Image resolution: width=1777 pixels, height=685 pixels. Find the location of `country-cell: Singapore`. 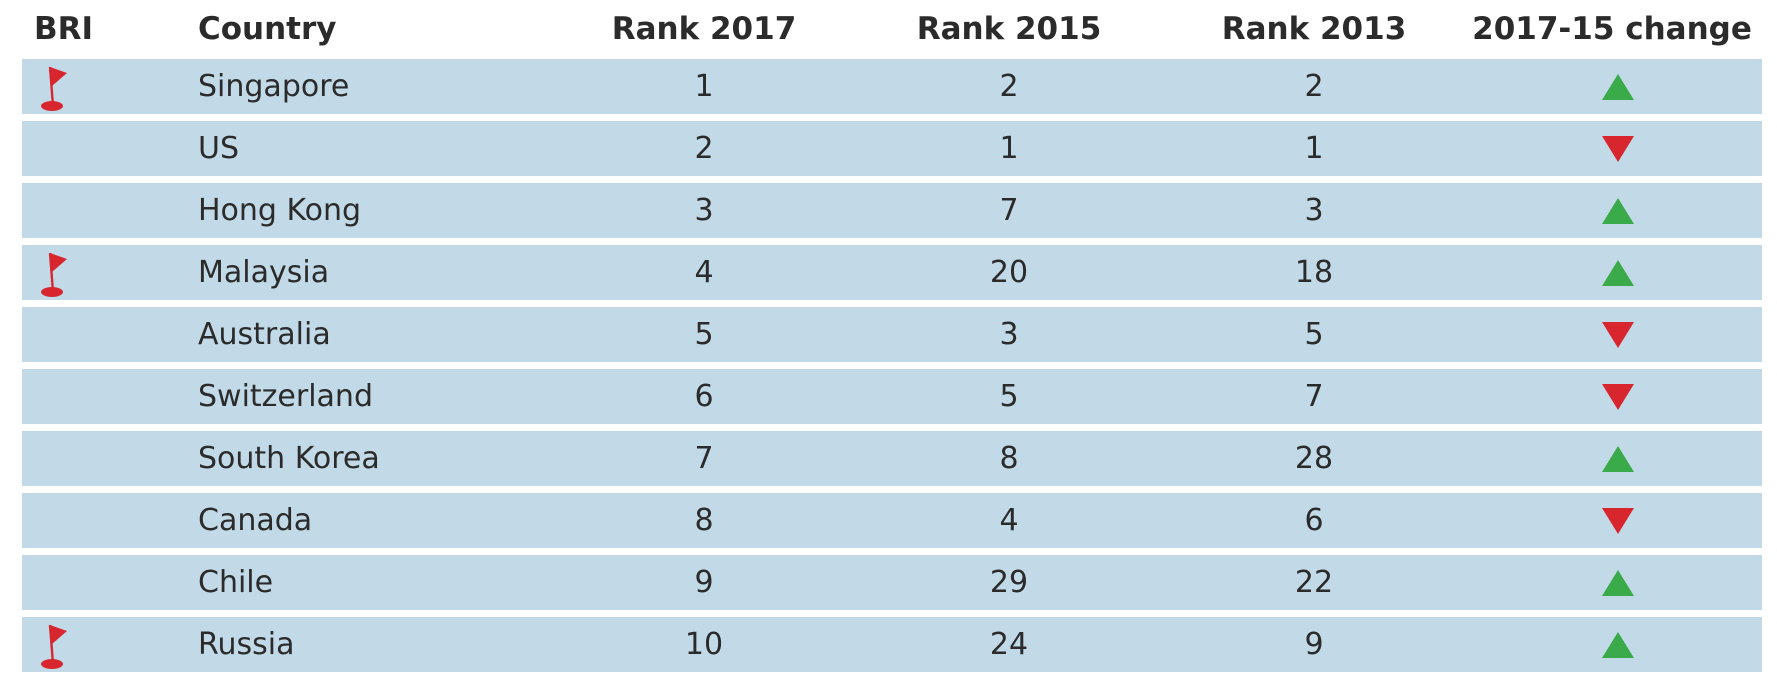

country-cell: Singapore is located at coordinates (274, 86).